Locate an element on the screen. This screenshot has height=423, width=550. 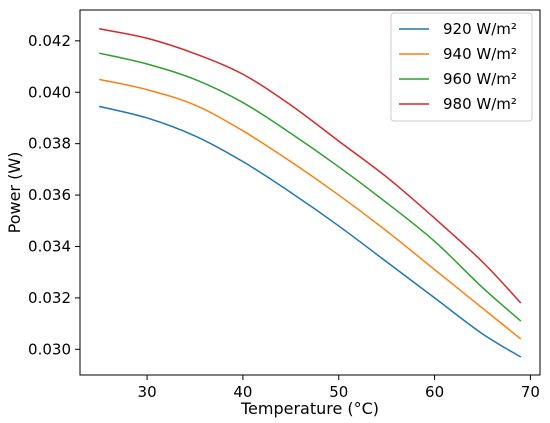
y-axis: 0.030 0.032 0.034 0.036 0.038 0.040 0.042 is located at coordinates (54, 195).